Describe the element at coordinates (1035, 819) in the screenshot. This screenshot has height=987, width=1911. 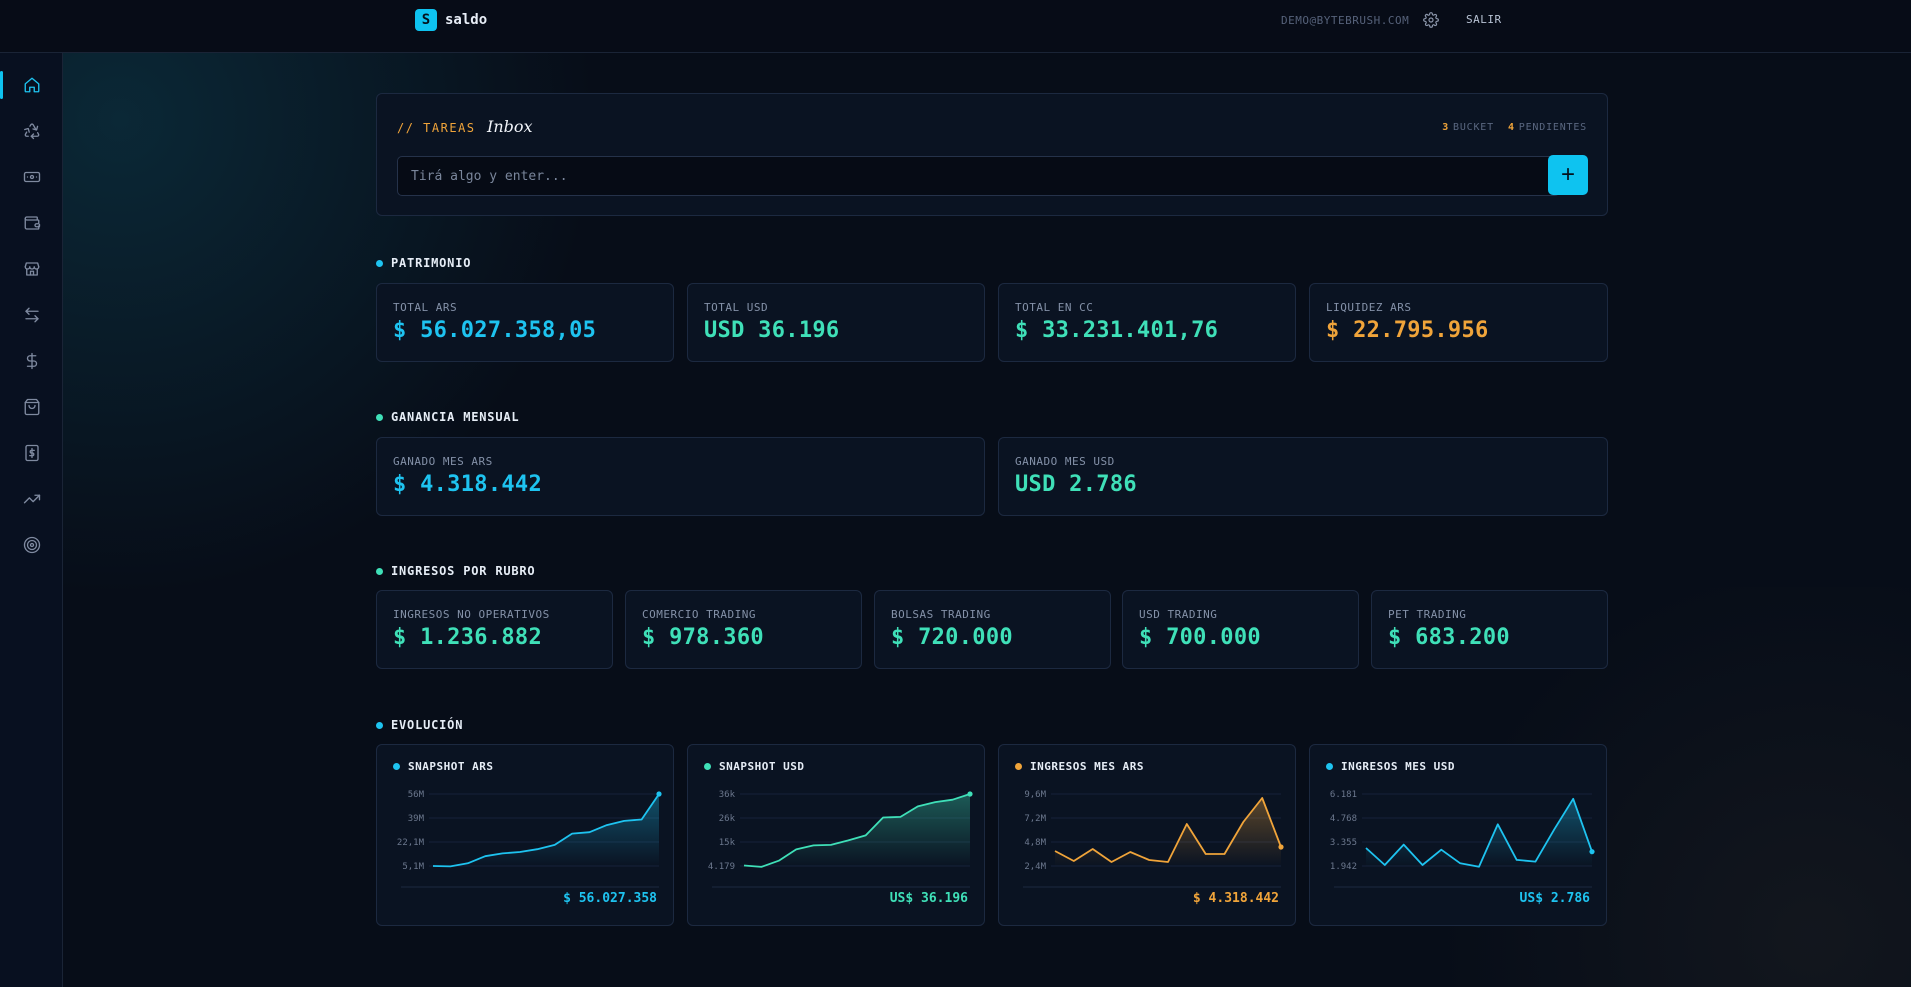
I see `tick-label: 7,2M` at that location.